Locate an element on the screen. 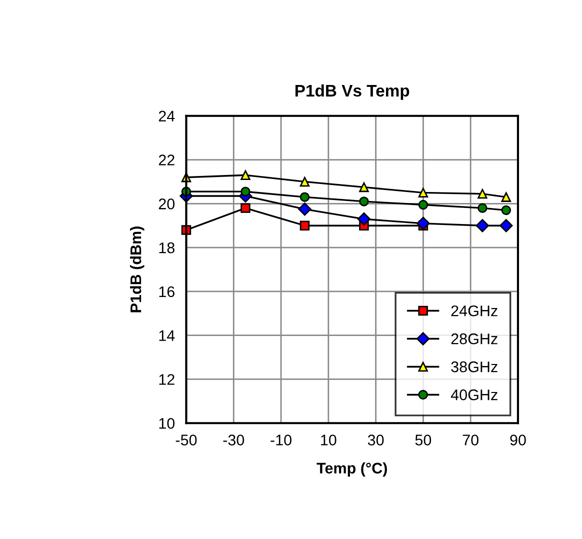 The image size is (582, 539). x-tick-label: 70 is located at coordinates (470, 440).